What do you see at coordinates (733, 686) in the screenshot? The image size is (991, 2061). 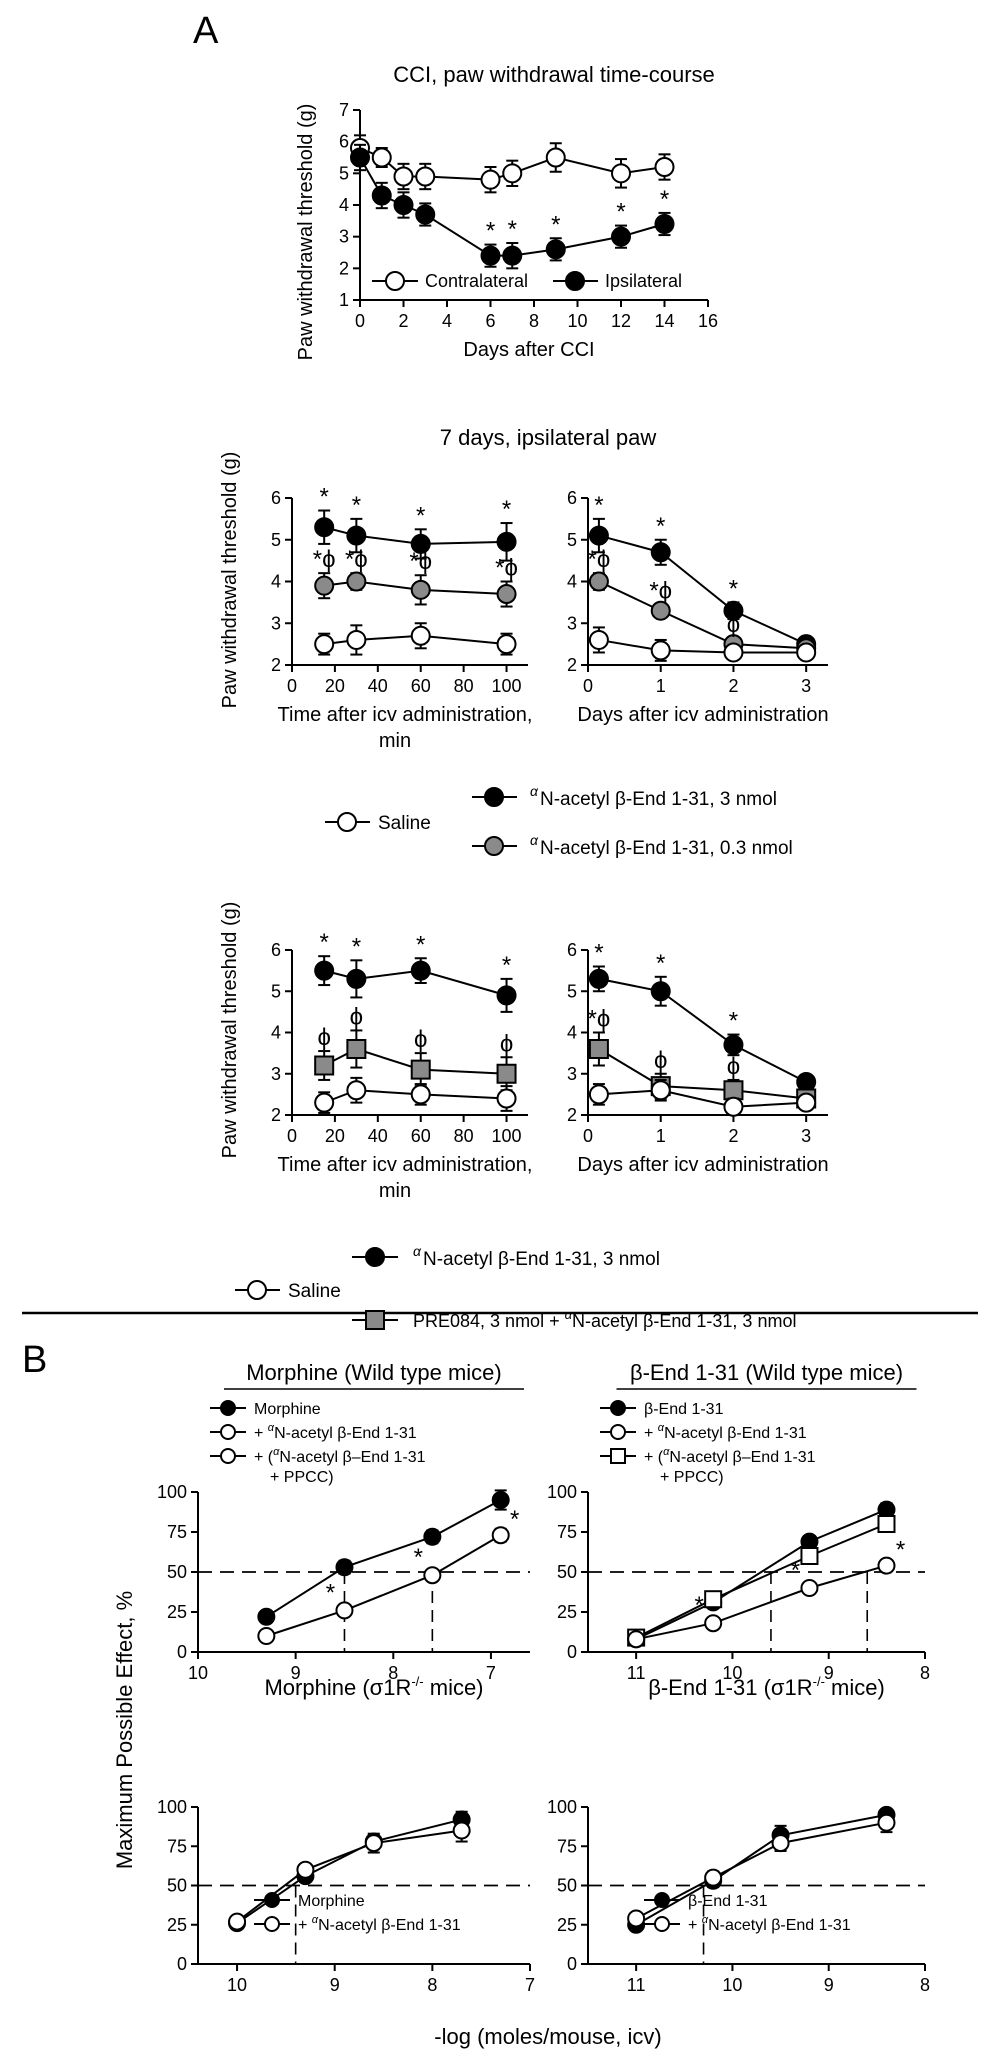 I see `x-tick-label-A3: 2` at bounding box center [733, 686].